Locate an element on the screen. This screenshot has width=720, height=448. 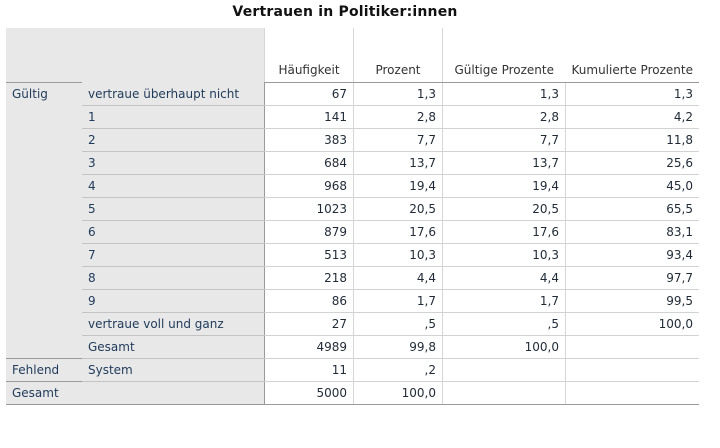
table-row: vertraue voll und ganz 27 ,5 ,5 100,0 is located at coordinates (352, 324).